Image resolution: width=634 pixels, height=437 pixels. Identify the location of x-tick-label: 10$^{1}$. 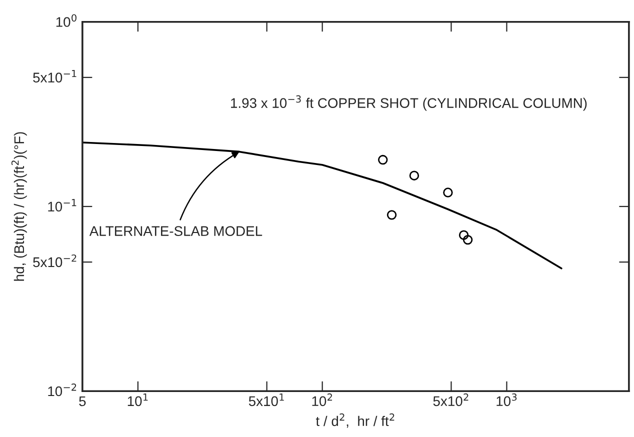
(138, 400).